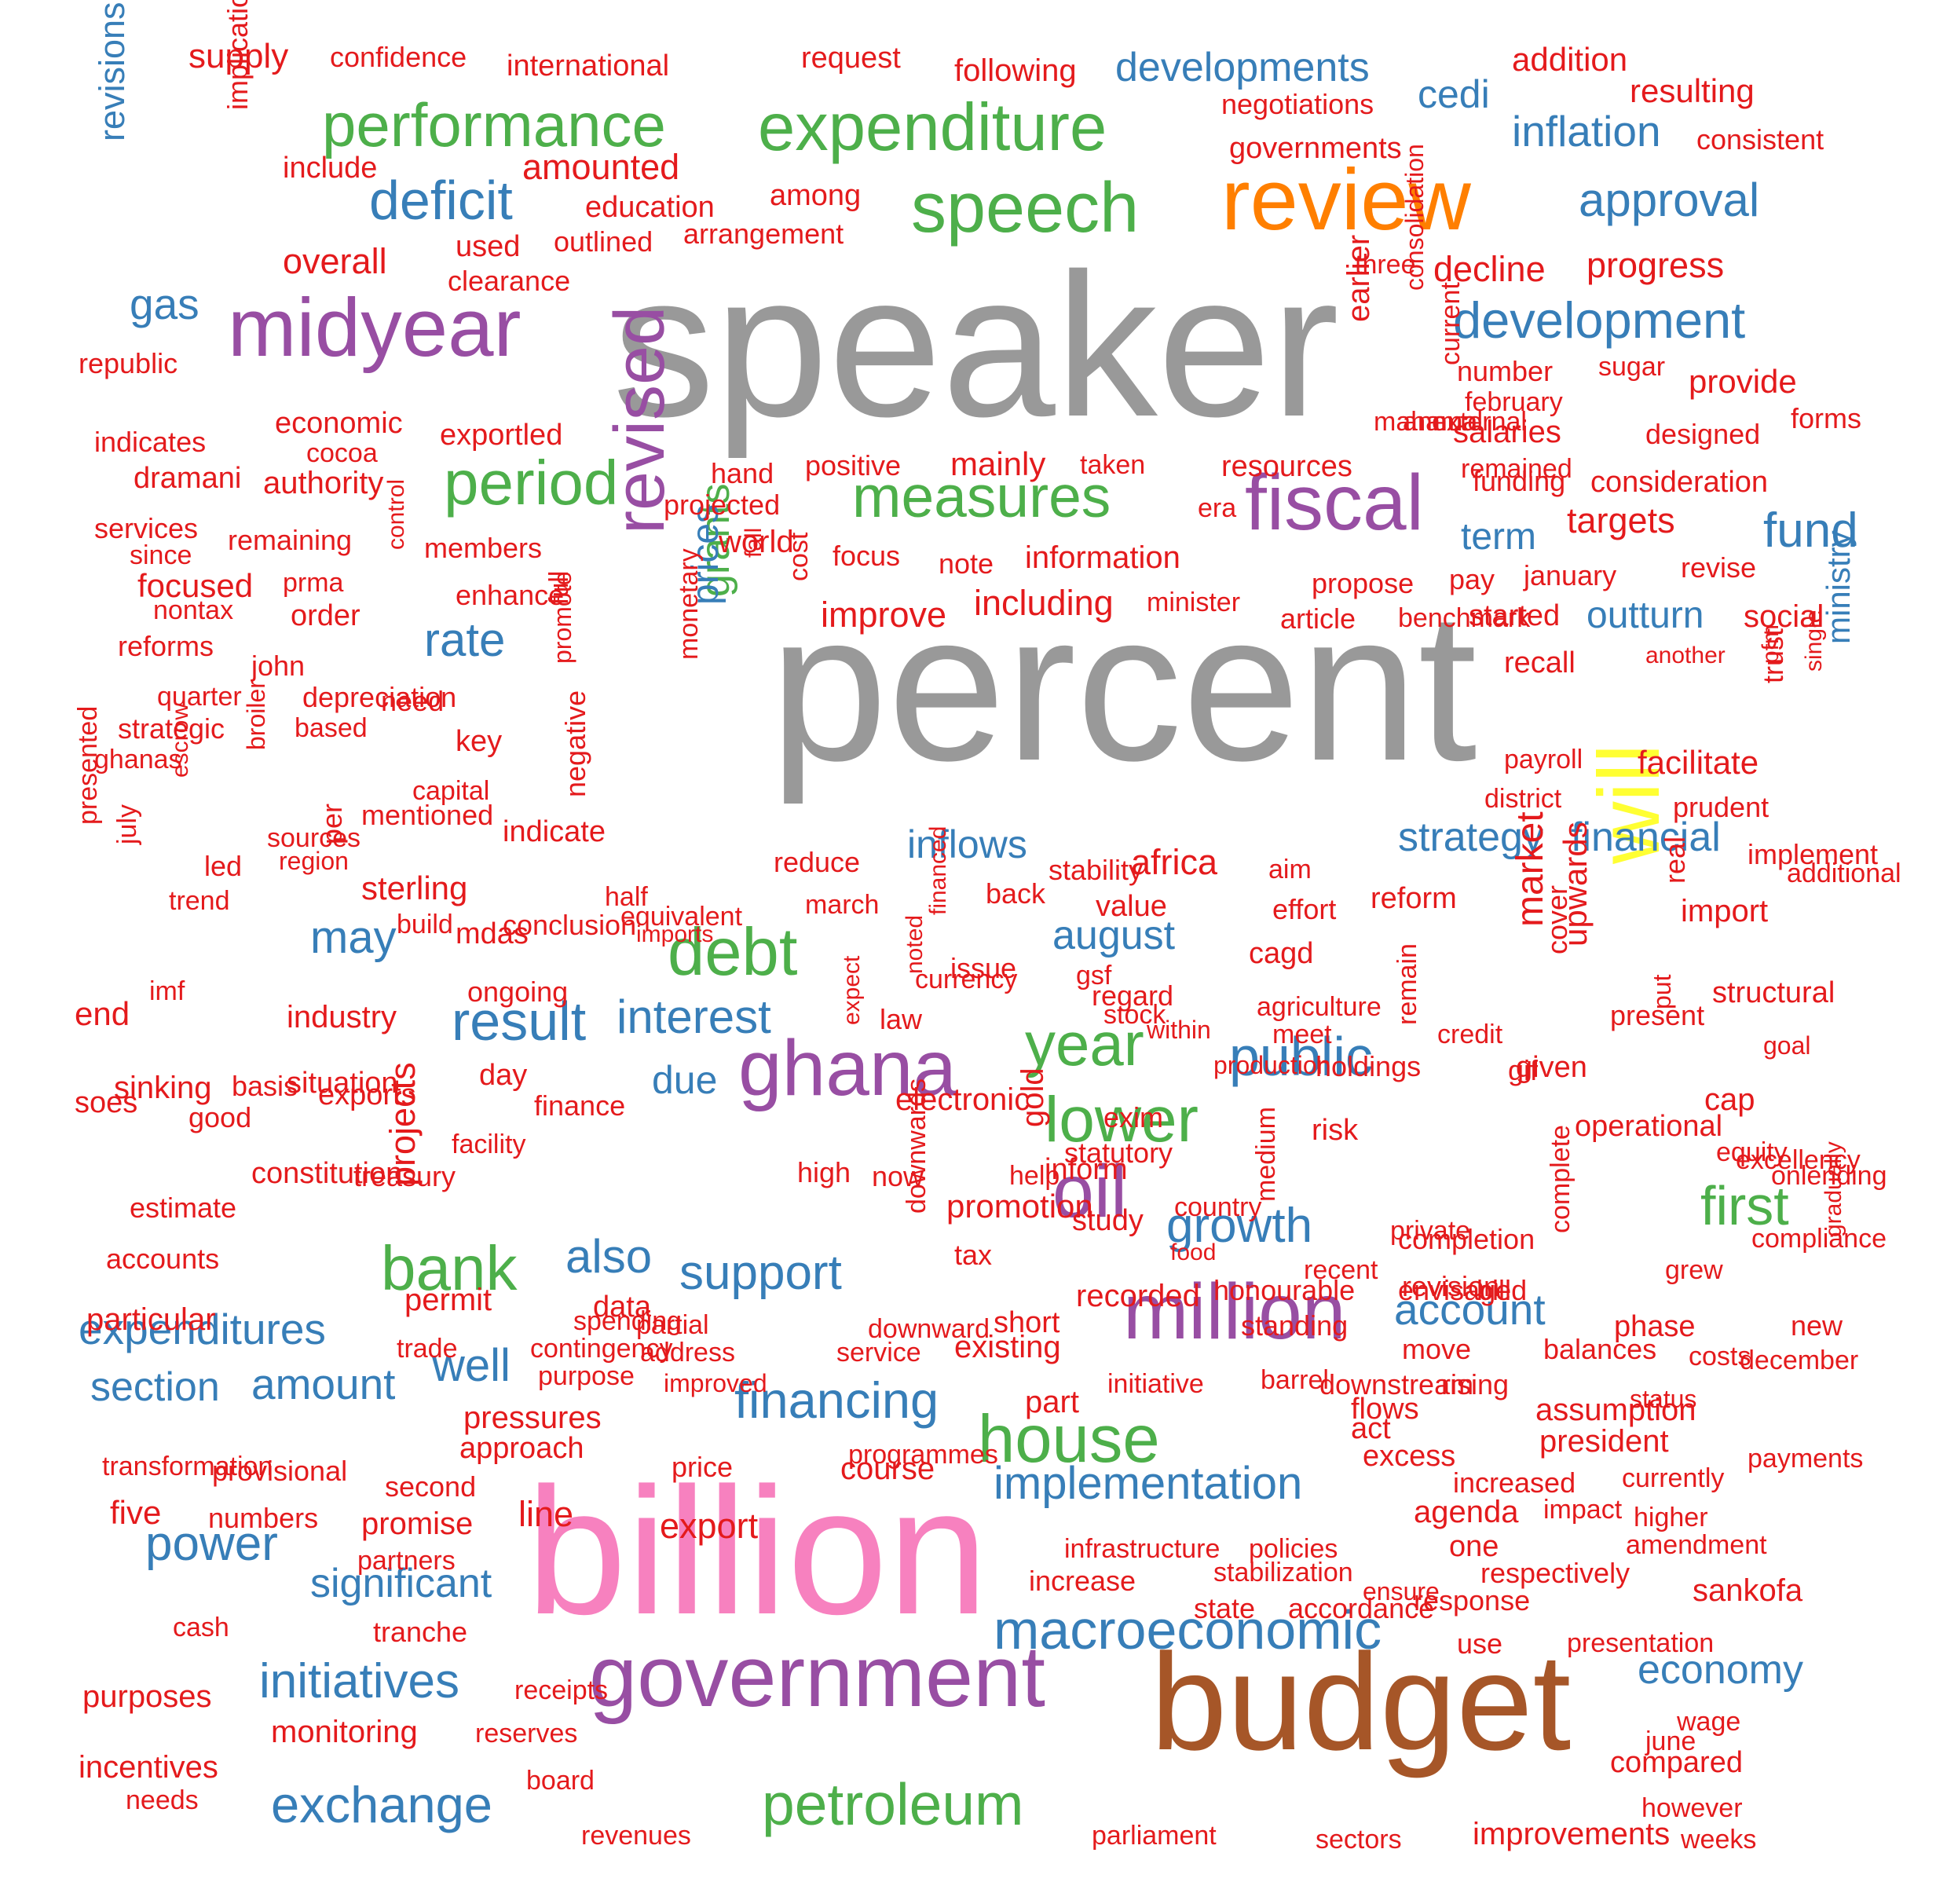 The width and height of the screenshot is (1947, 1904). What do you see at coordinates (1725, 911) in the screenshot?
I see `word-import: import` at bounding box center [1725, 911].